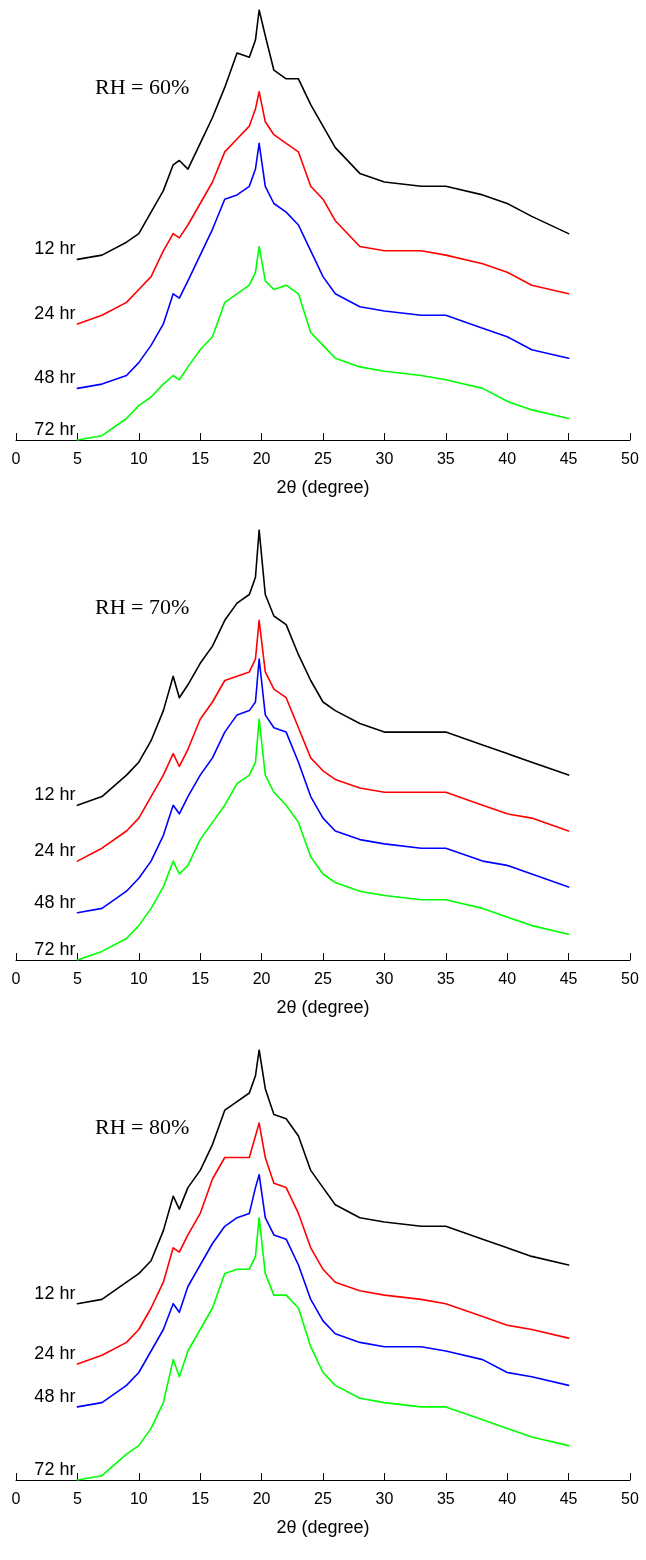  I want to click on annotation: RH = 70%, so click(142, 606).